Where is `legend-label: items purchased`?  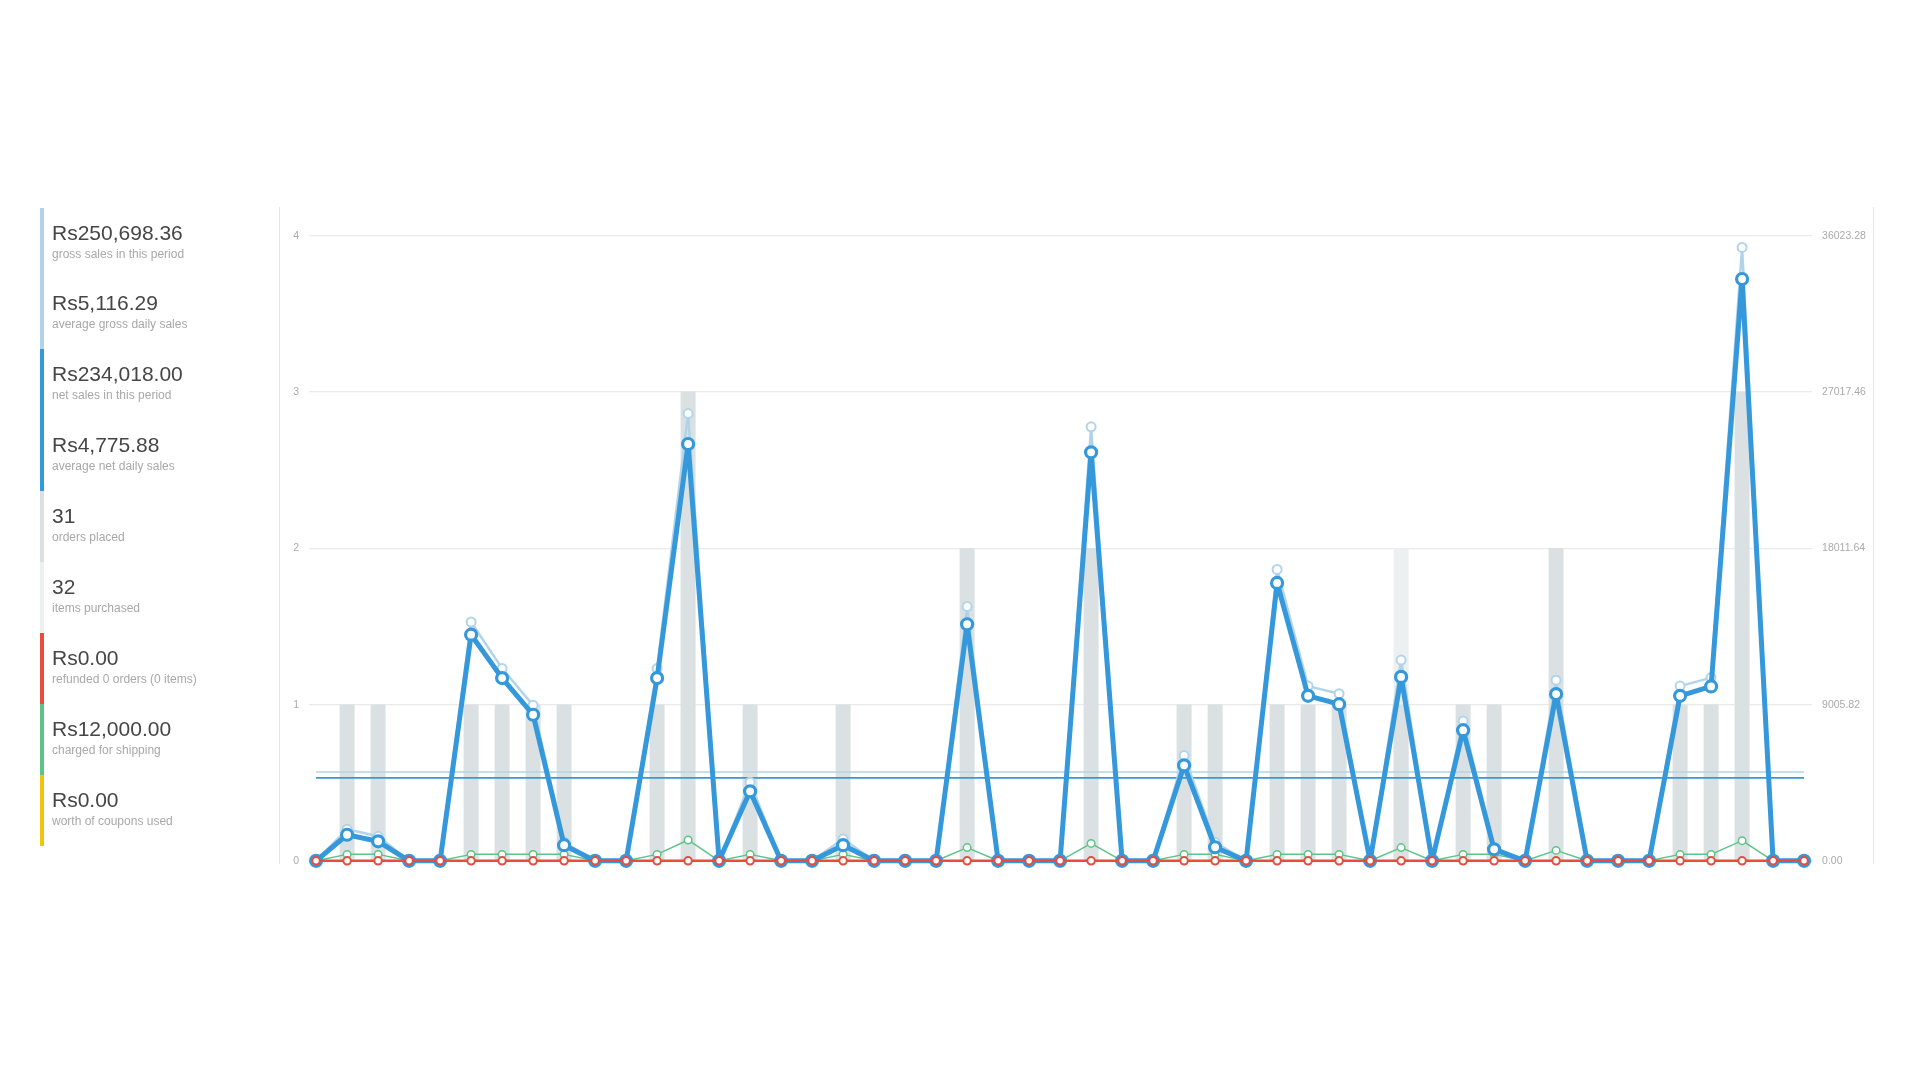 legend-label: items purchased is located at coordinates (97, 608).